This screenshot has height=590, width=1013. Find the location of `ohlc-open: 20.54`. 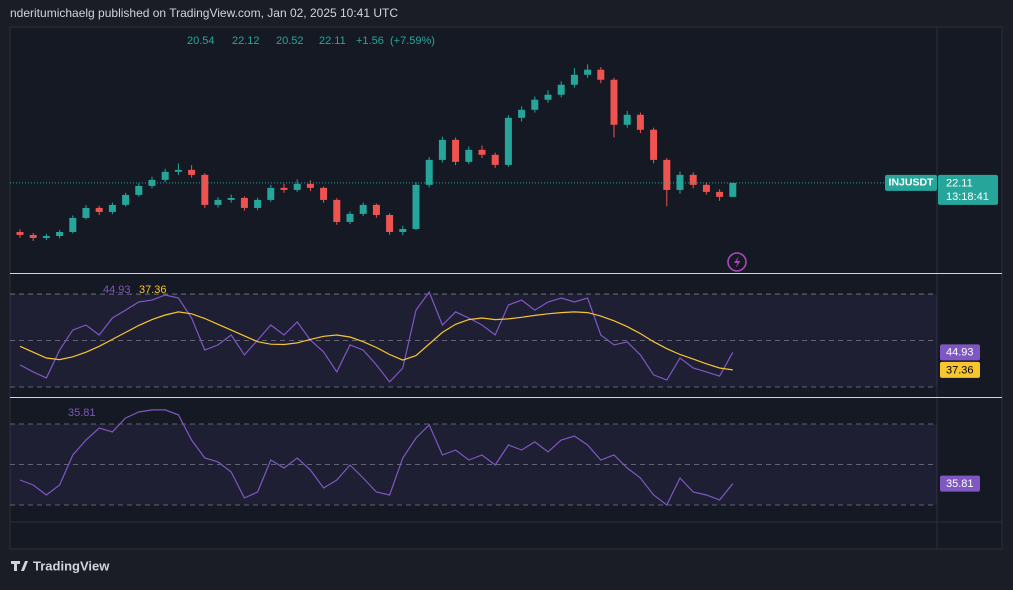

ohlc-open: 20.54 is located at coordinates (201, 41).